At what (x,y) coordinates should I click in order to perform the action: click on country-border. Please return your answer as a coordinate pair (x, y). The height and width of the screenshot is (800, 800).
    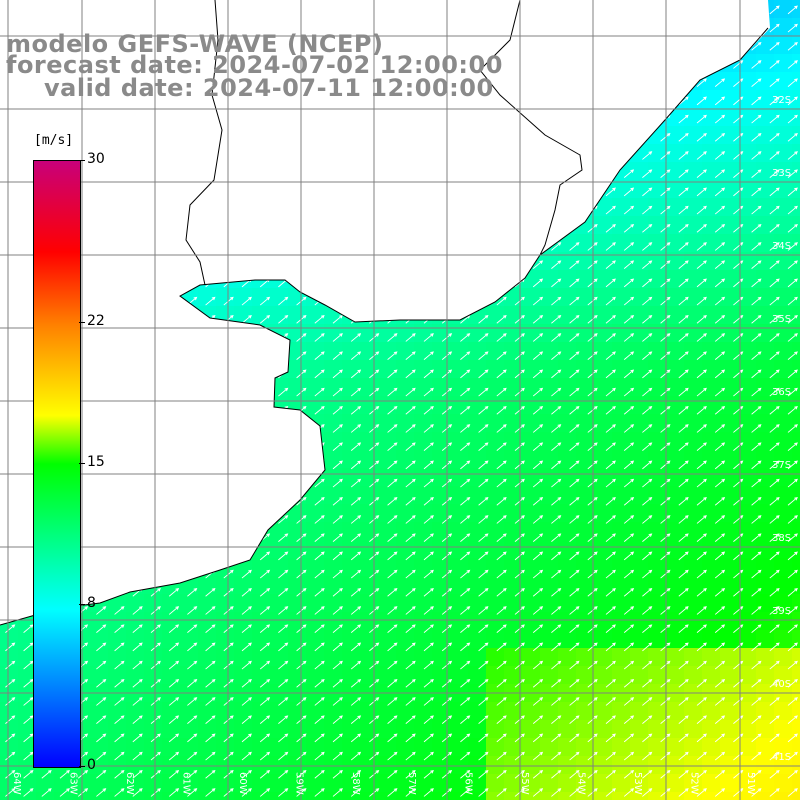
    Looking at the image, I should click on (531, 128).